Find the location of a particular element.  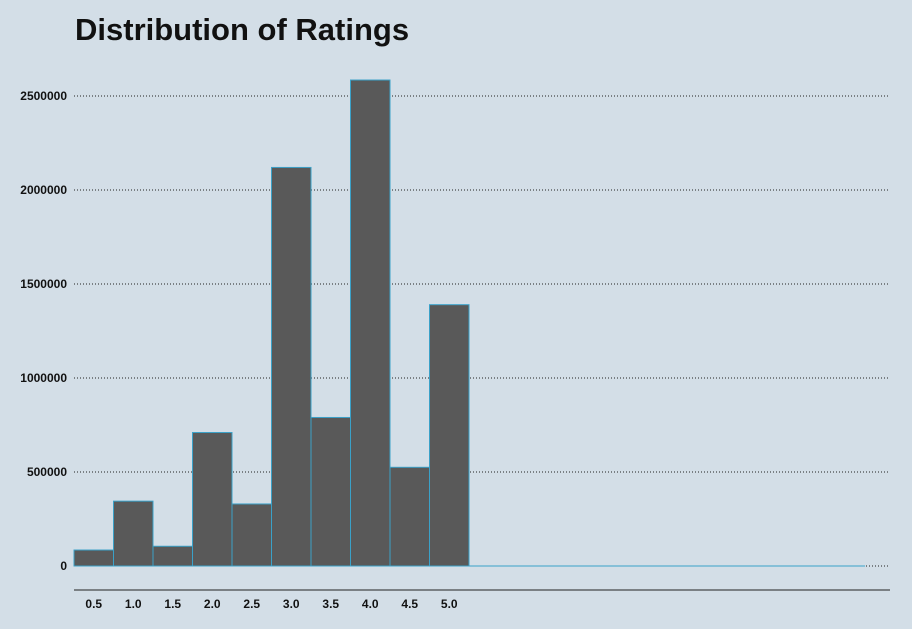

y-tick-label: 0 is located at coordinates (63, 566).